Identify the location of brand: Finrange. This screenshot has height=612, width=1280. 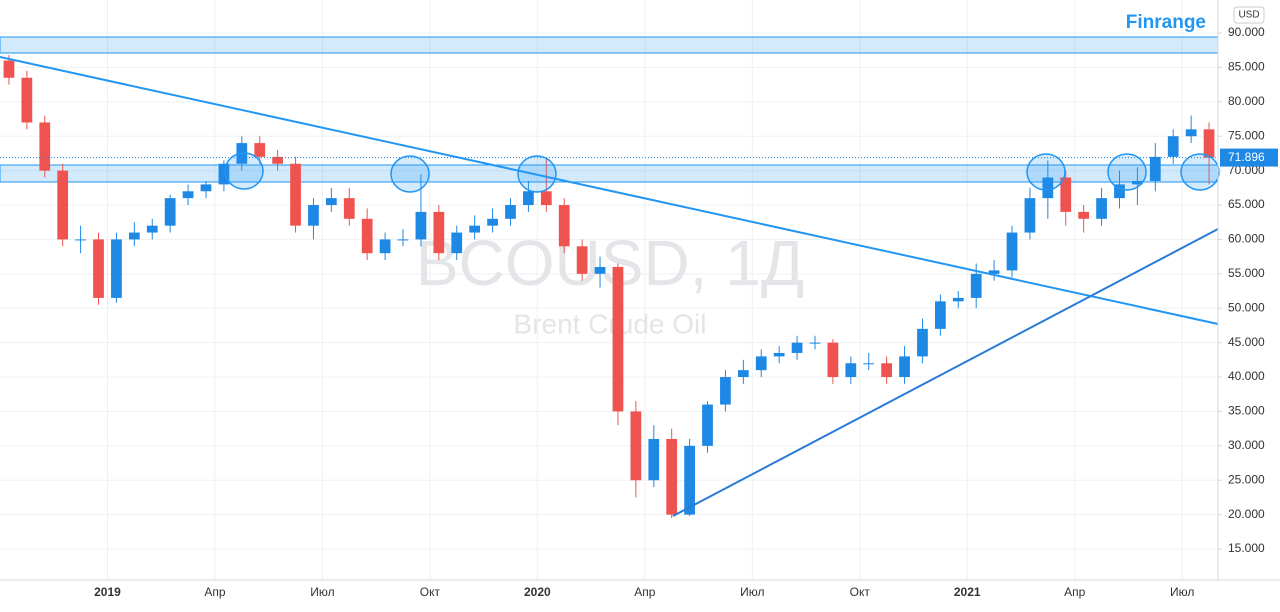
(1166, 22).